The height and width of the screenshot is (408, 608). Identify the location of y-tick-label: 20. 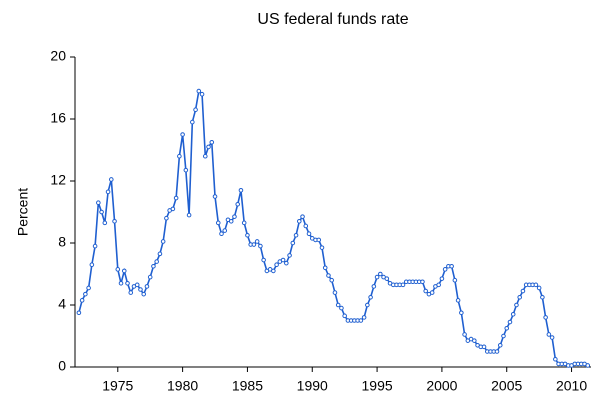
(58, 56).